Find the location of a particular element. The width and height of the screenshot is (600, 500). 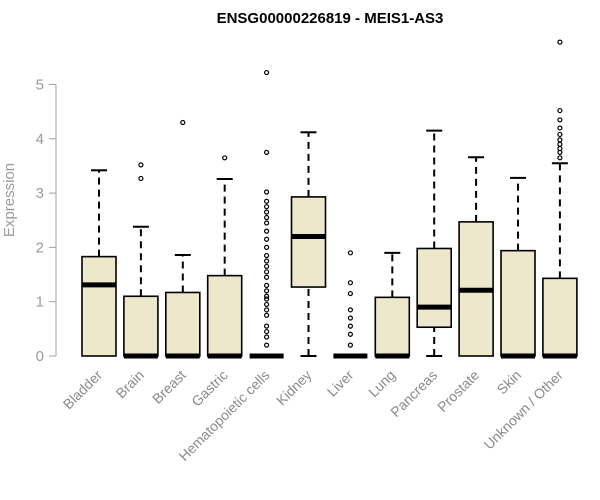

box-breast is located at coordinates (183, 239).